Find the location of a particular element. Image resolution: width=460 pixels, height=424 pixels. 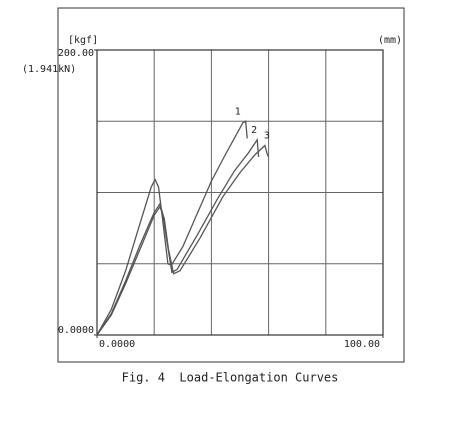

x-tick-label: 100.00 is located at coordinates (362, 344).